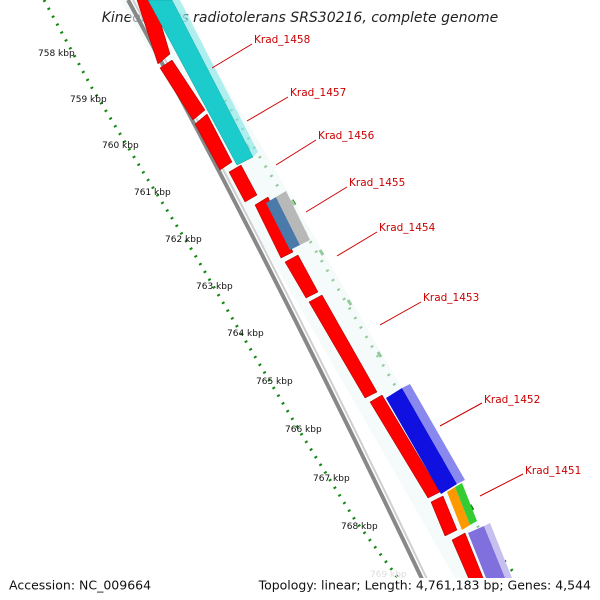 The image size is (600, 600). Describe the element at coordinates (388, 575) in the screenshot. I see `kbp-label-769: 769 kbp` at that location.